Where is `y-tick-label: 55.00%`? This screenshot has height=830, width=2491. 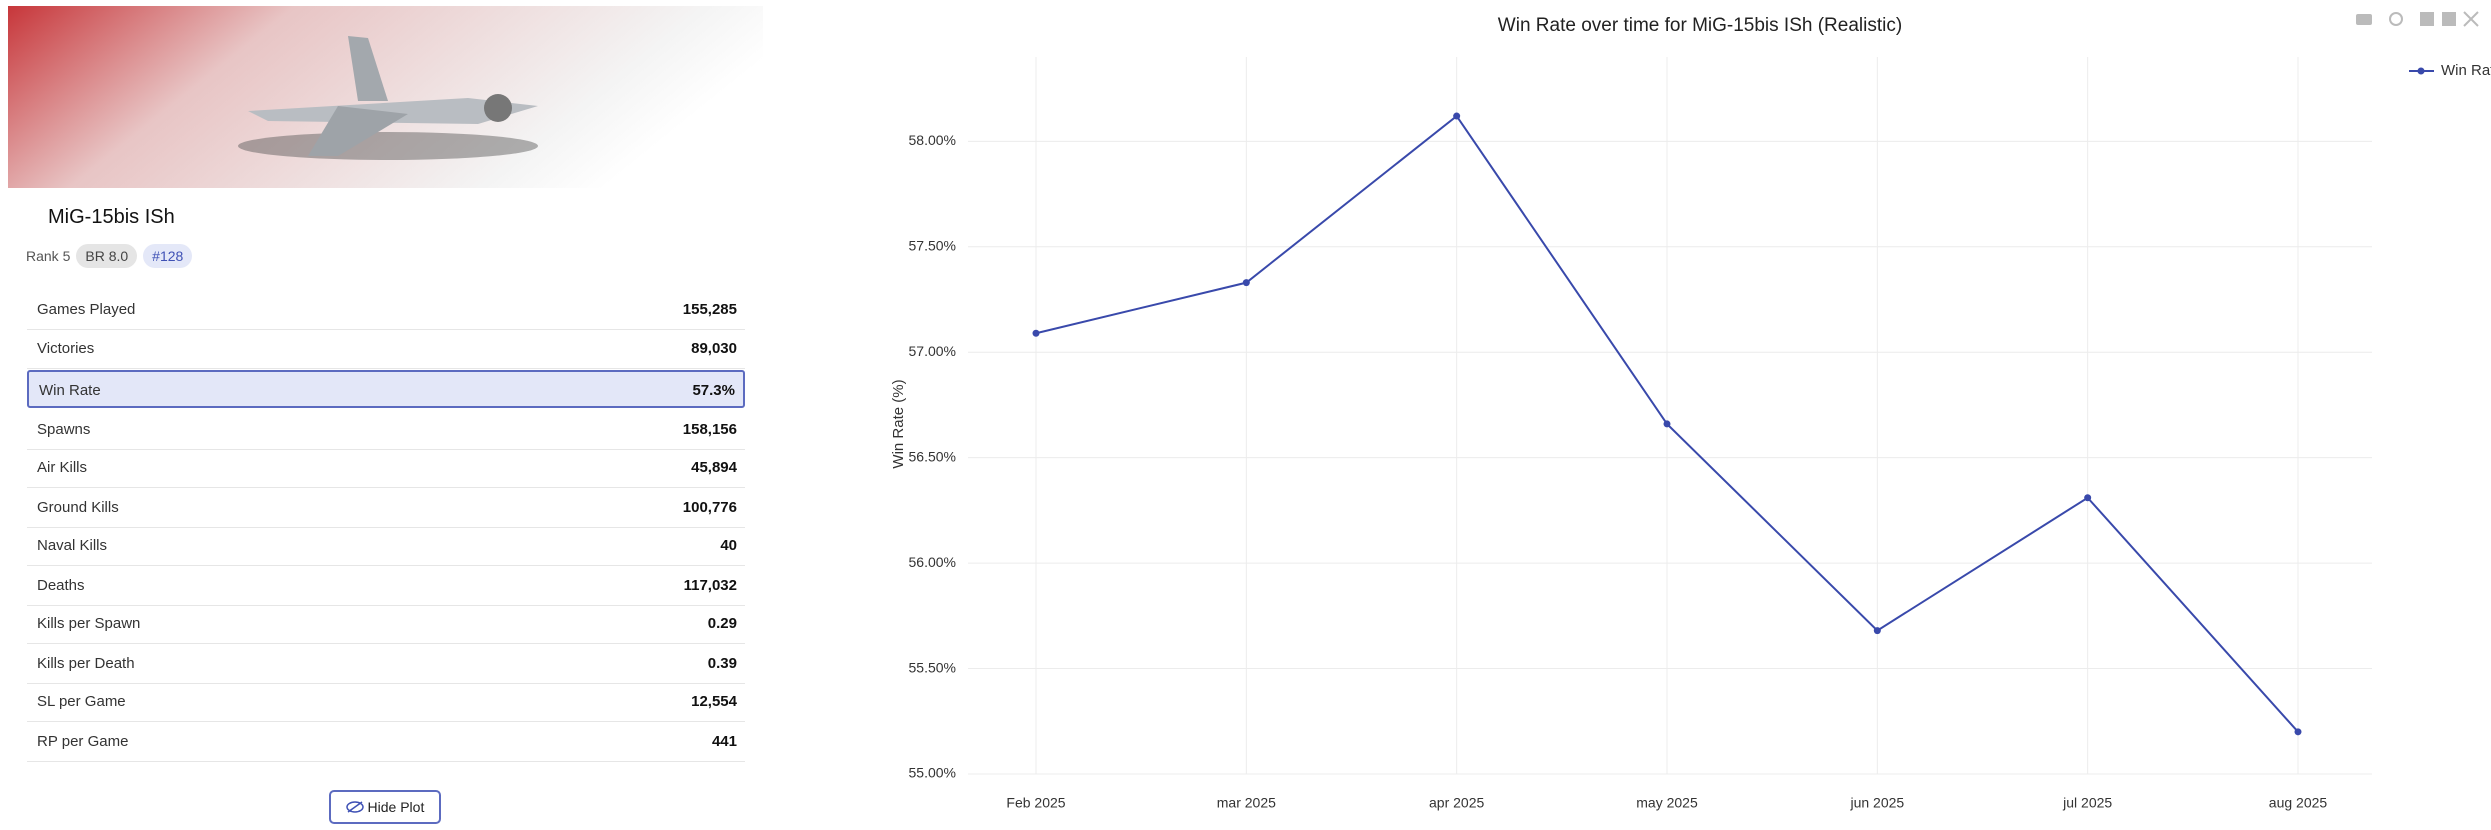 y-tick-label: 55.00% is located at coordinates (932, 773).